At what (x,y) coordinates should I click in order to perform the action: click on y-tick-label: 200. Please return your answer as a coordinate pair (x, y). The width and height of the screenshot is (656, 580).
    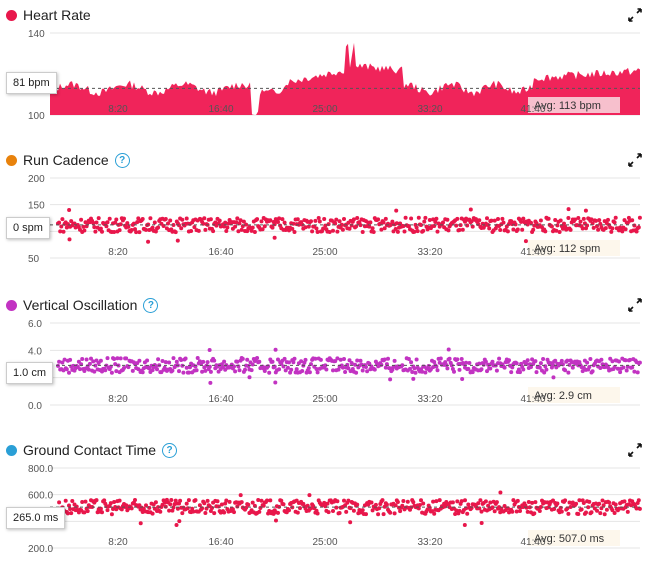
    Looking at the image, I should click on (36, 179).